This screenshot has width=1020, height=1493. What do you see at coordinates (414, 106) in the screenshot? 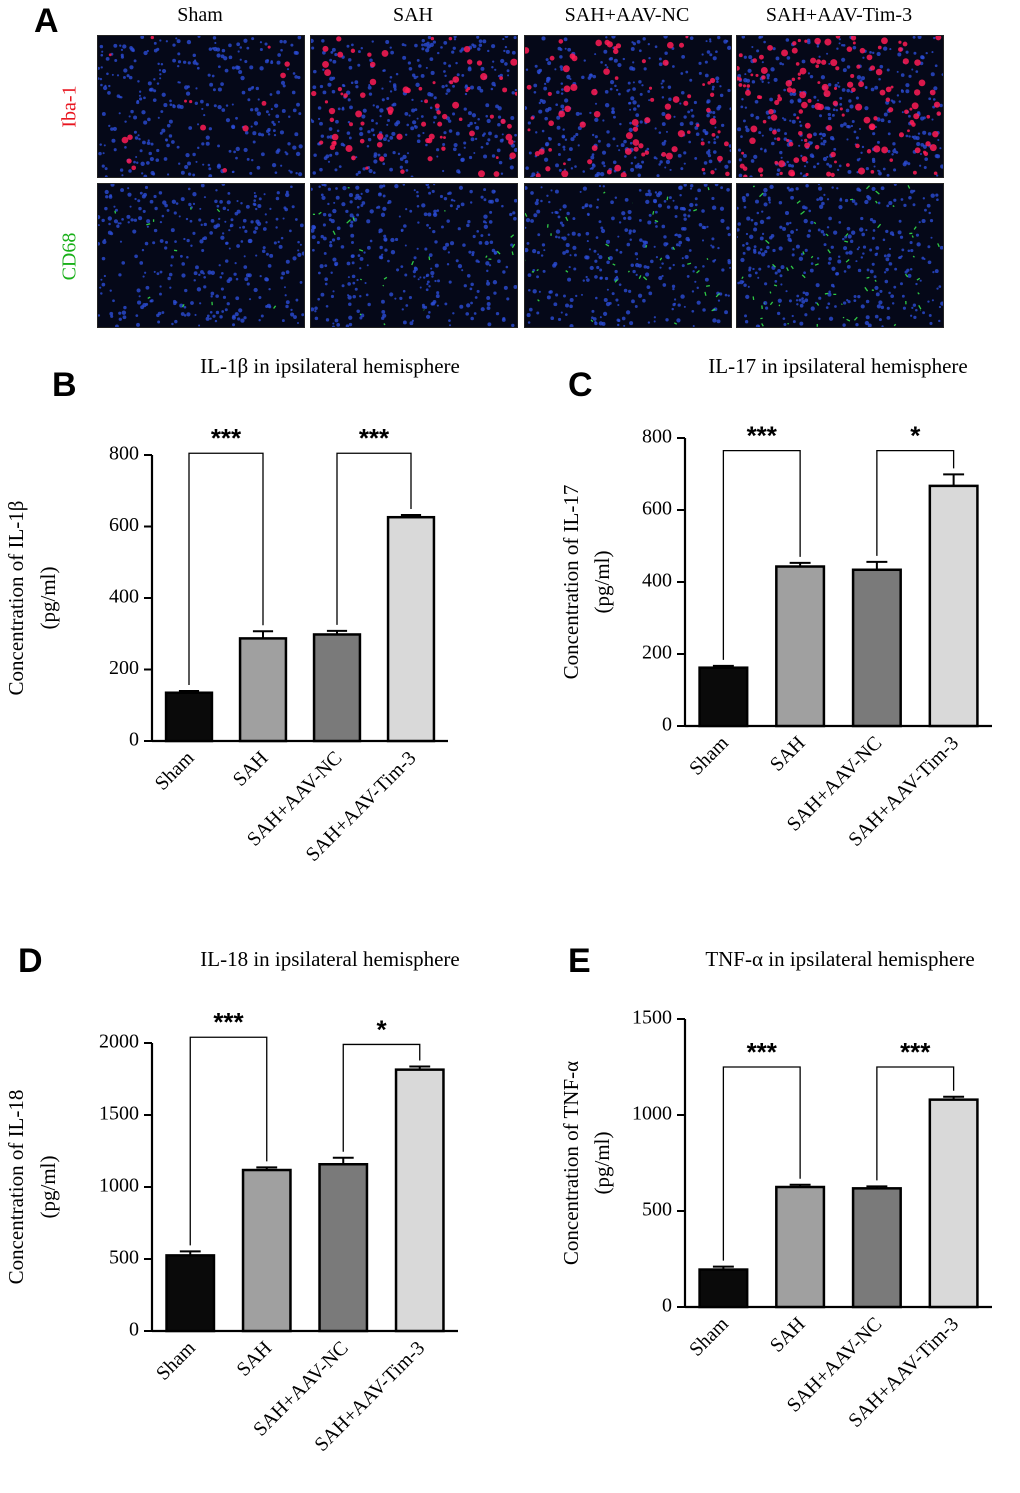
I see `micrograph-iba1-sah` at bounding box center [414, 106].